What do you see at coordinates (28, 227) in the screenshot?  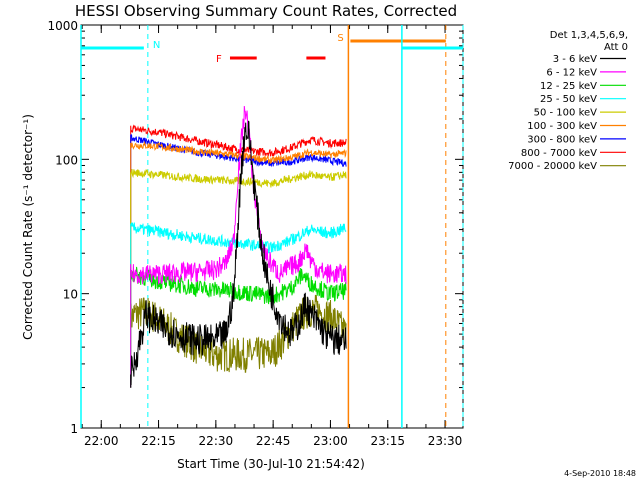 I see `y-axis-label: Corrected Count Rate (s⁻¹ detector⁻¹)` at bounding box center [28, 227].